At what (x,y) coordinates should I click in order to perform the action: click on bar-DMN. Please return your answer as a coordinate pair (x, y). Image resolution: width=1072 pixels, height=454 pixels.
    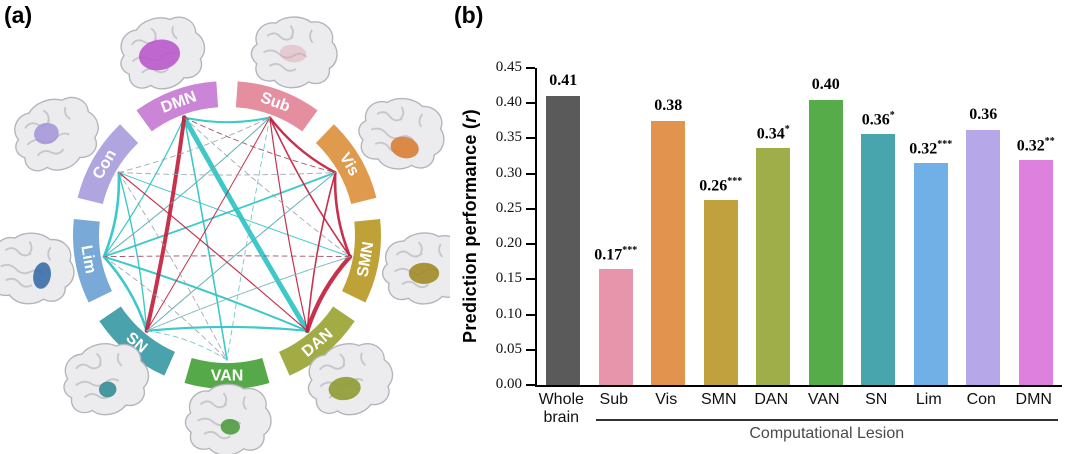
    Looking at the image, I should click on (1035, 272).